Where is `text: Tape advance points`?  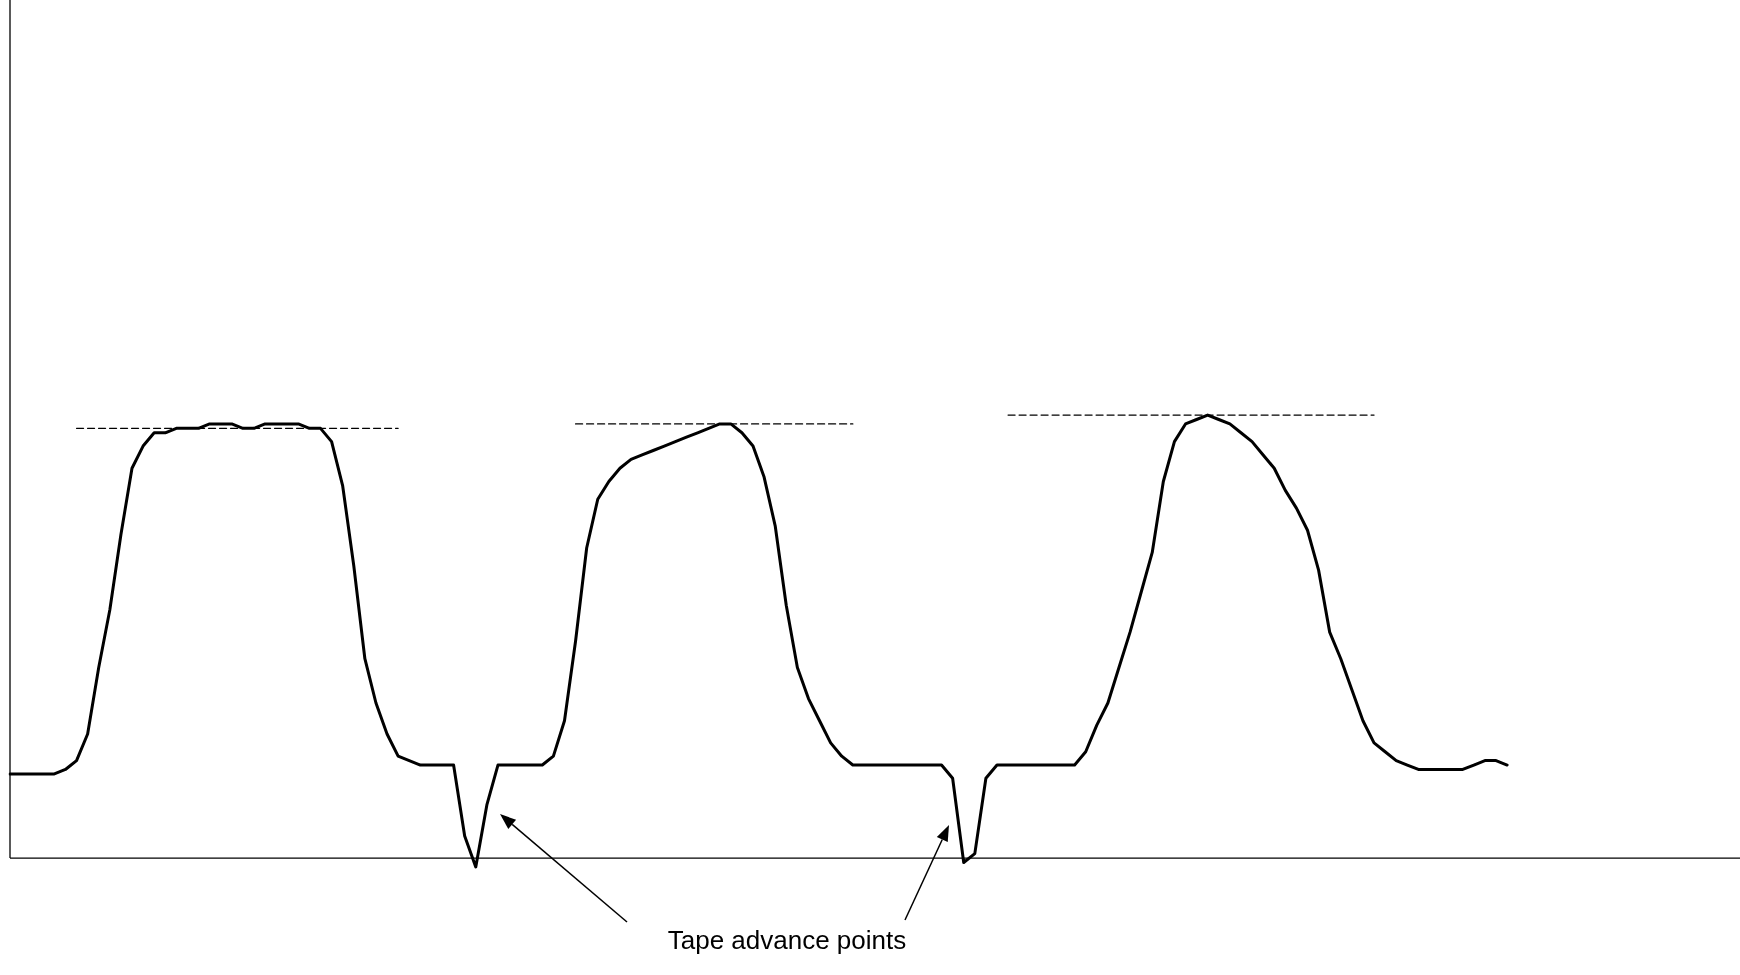 text: Tape advance points is located at coordinates (787, 940).